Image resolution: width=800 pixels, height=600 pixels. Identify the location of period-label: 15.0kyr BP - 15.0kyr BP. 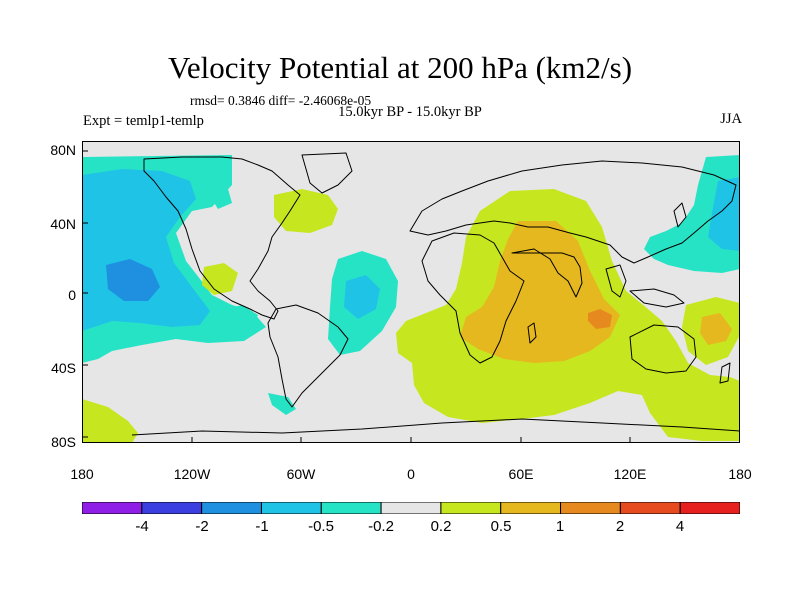
(410, 112).